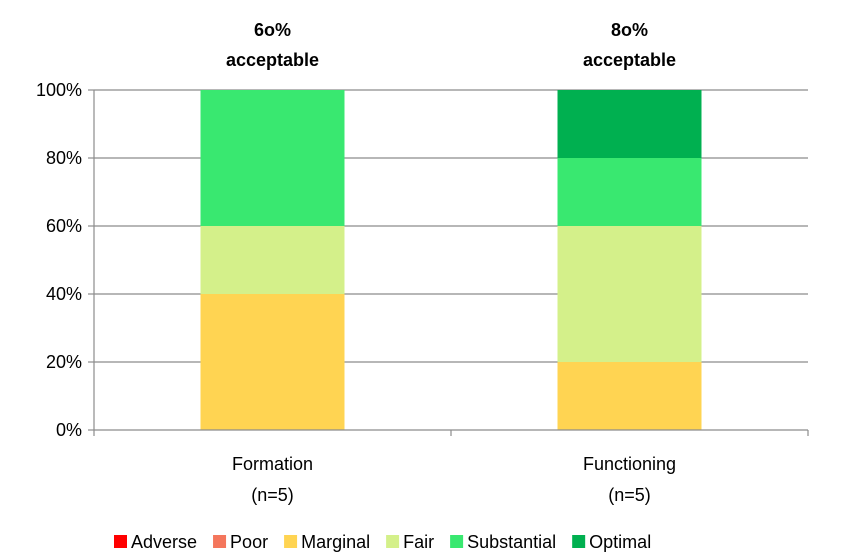 Image resolution: width=859 pixels, height=560 pixels. What do you see at coordinates (629, 464) in the screenshot?
I see `category-label: Functioning` at bounding box center [629, 464].